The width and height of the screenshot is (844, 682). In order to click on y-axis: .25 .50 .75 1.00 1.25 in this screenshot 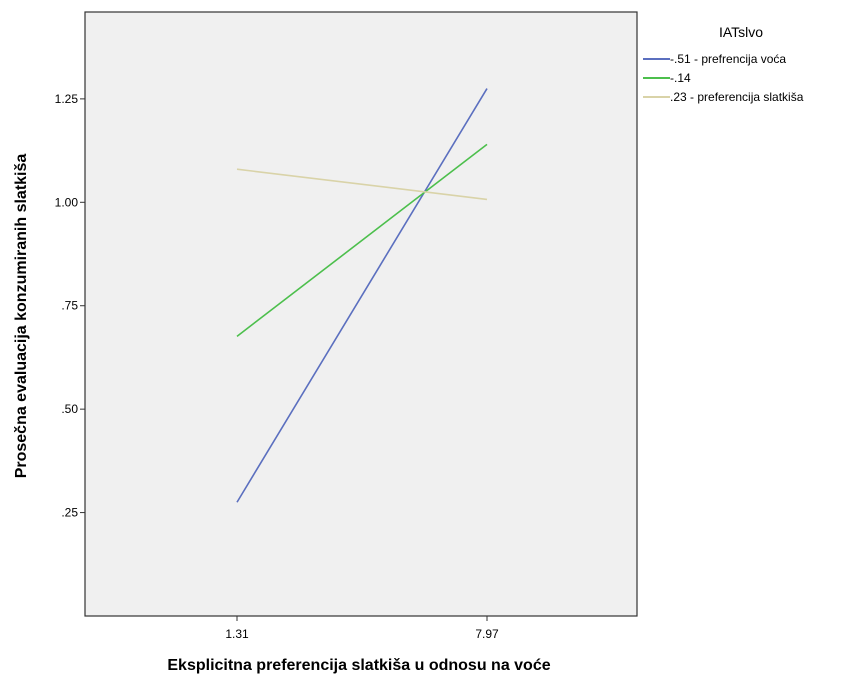, I will do `click(70, 306)`.